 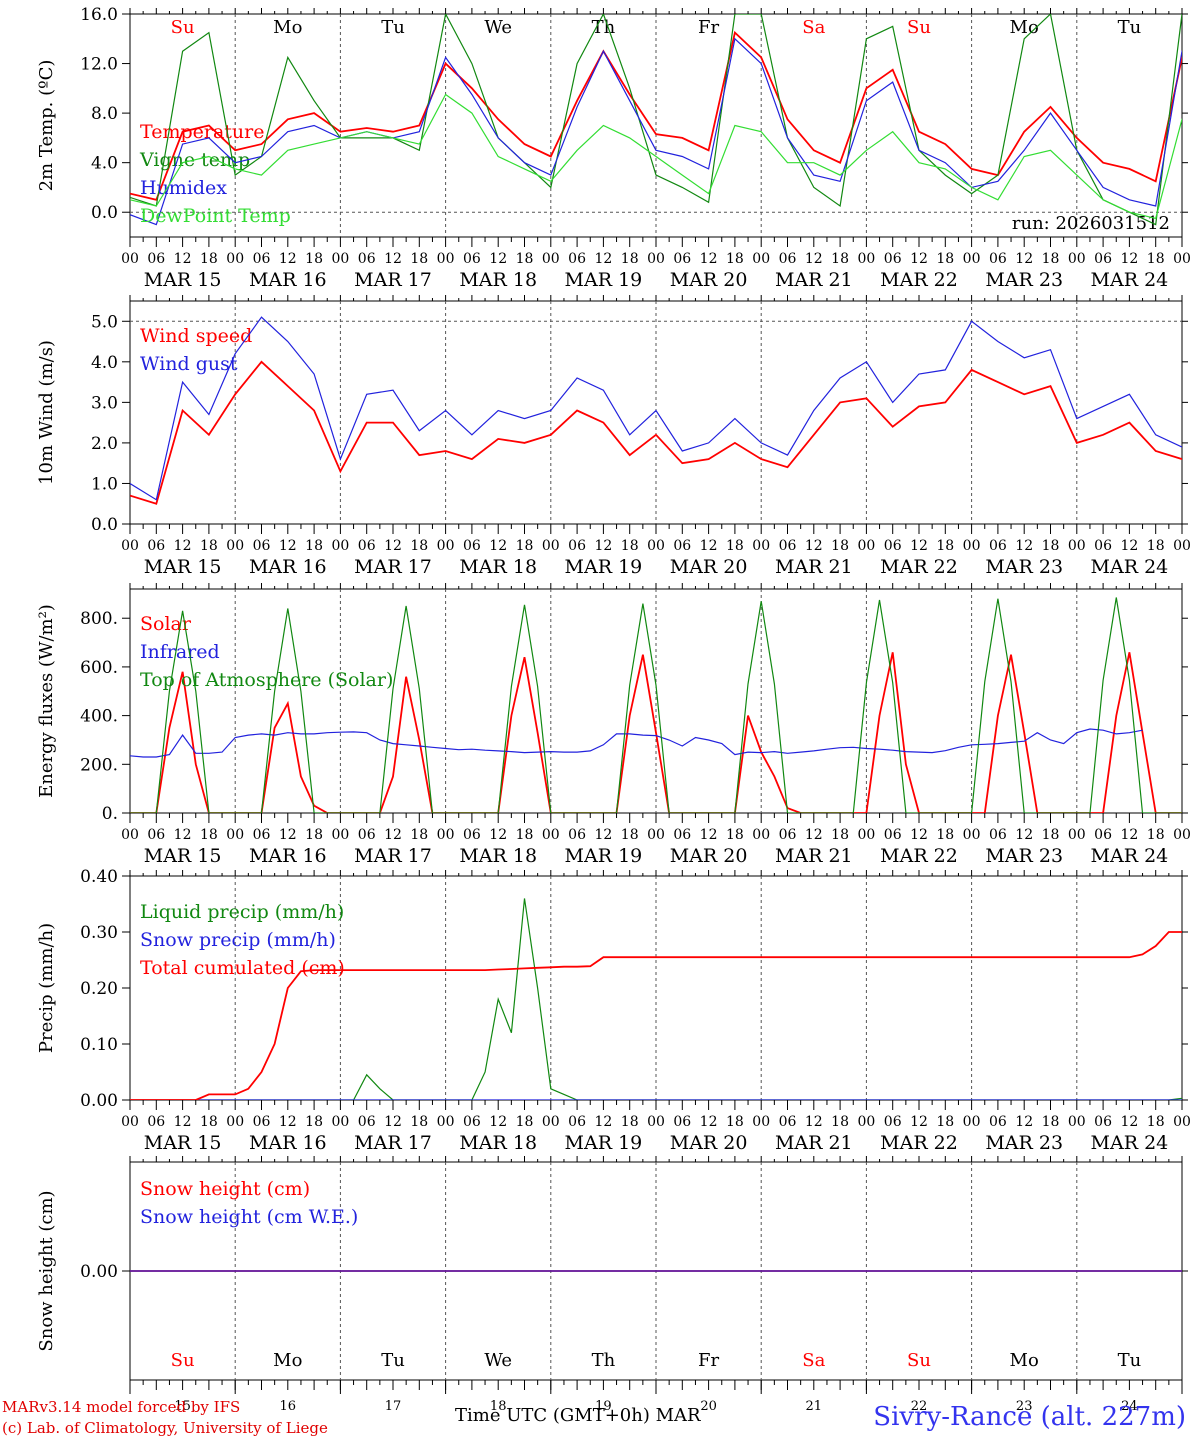 What do you see at coordinates (99, 1045) in the screenshot?
I see `y-tick-label: 0.10` at bounding box center [99, 1045].